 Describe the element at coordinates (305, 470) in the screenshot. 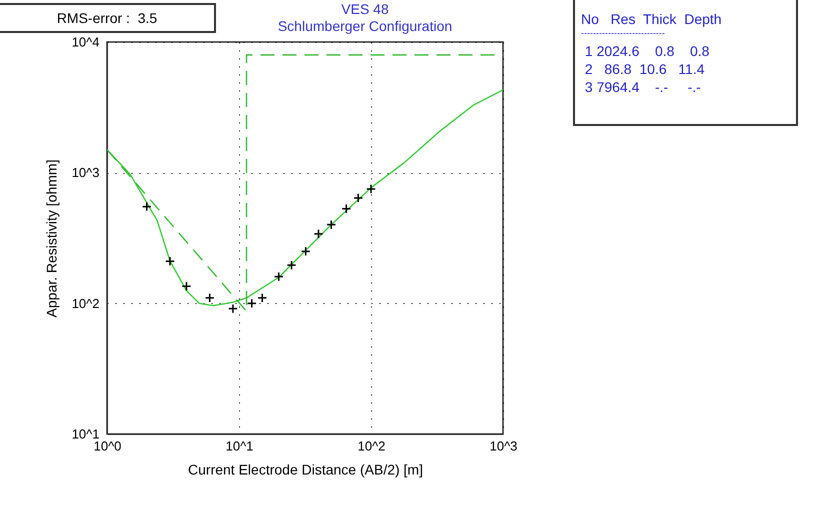

I see `x-axis-title: Current Electrode Distance (AB/2) [m]` at that location.